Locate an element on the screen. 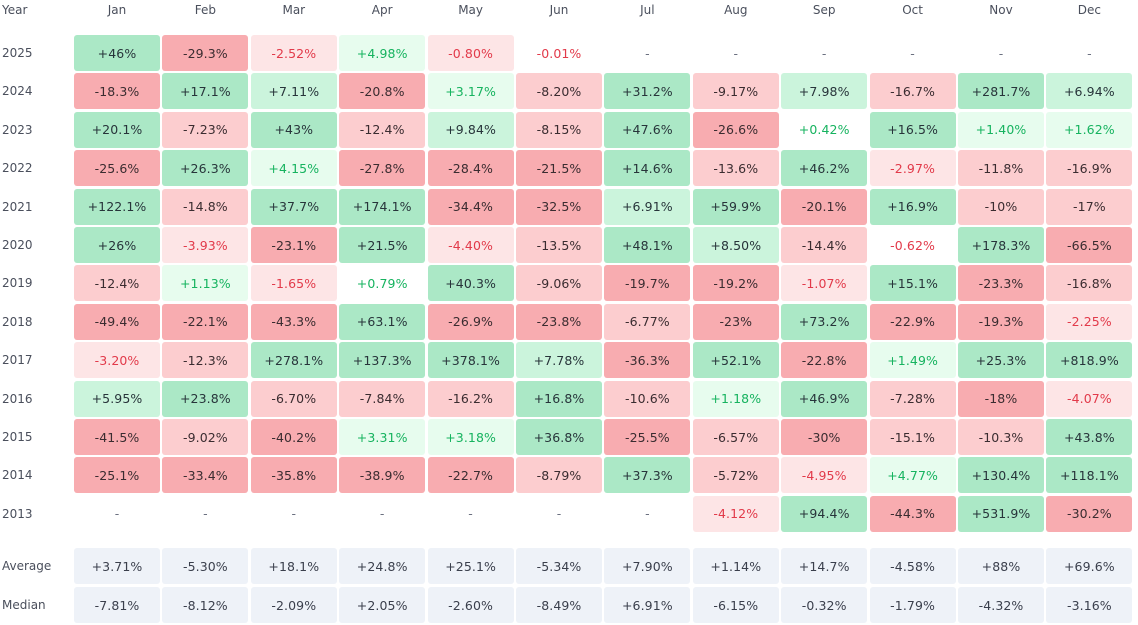 Image resolution: width=1138 pixels, height=625 pixels. return-cell-2013-sep: +94.4% is located at coordinates (824, 513).